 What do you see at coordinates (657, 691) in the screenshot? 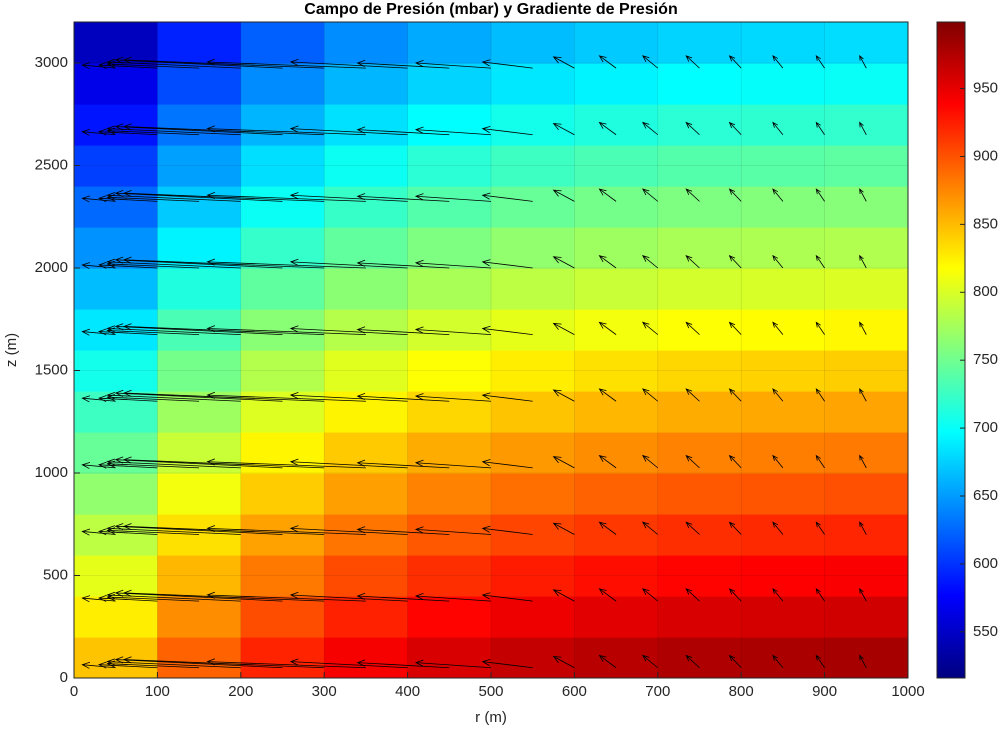
I see `x-tick-label: 700` at bounding box center [657, 691].